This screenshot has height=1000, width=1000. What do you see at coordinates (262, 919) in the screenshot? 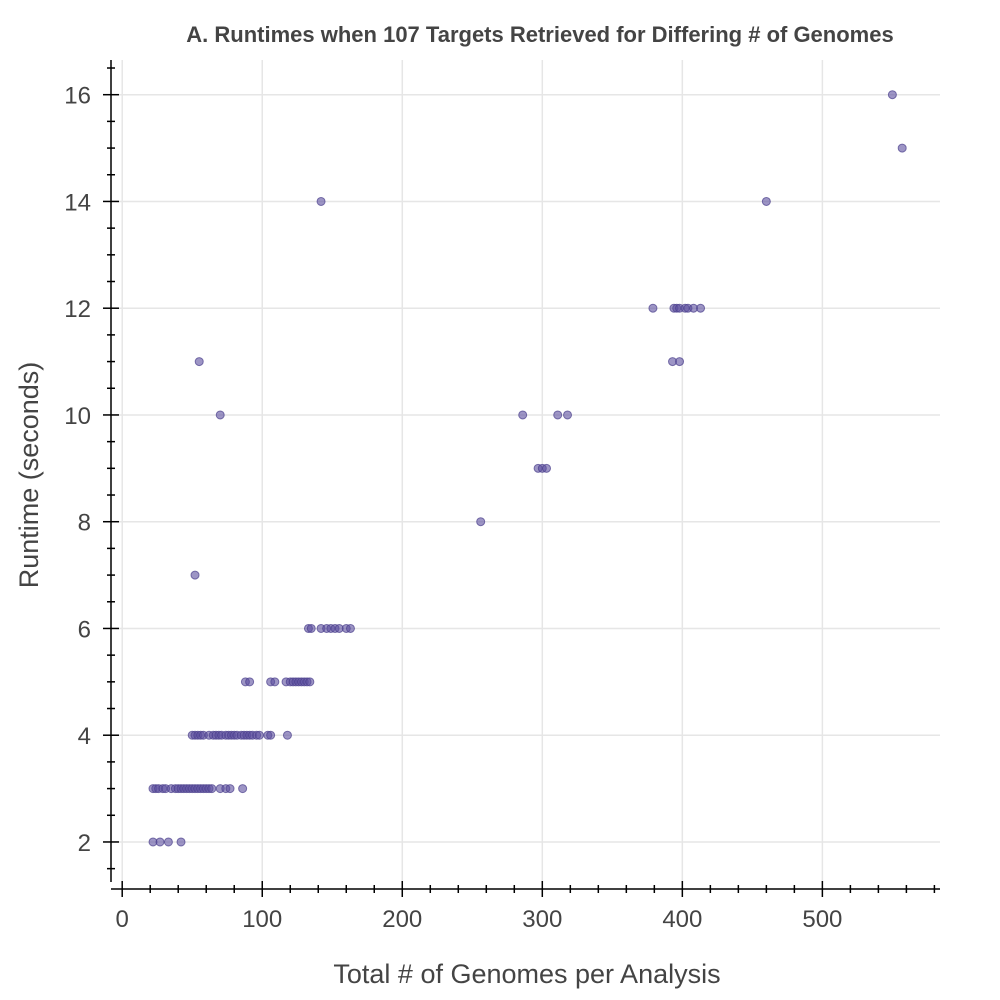
I see `x-tick-label: 100` at bounding box center [262, 919].